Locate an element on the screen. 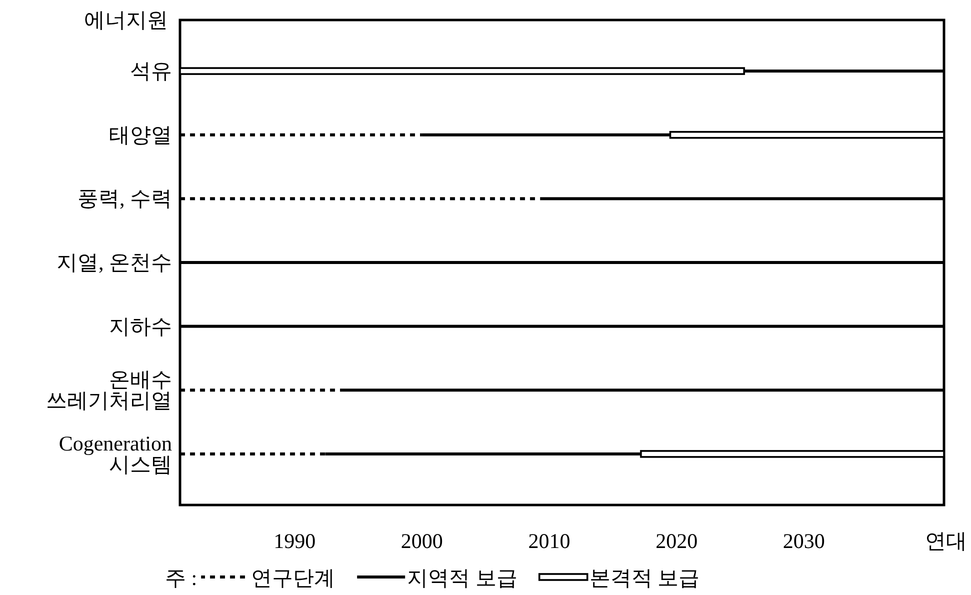  x-tick-label: 2000 is located at coordinates (421, 541).